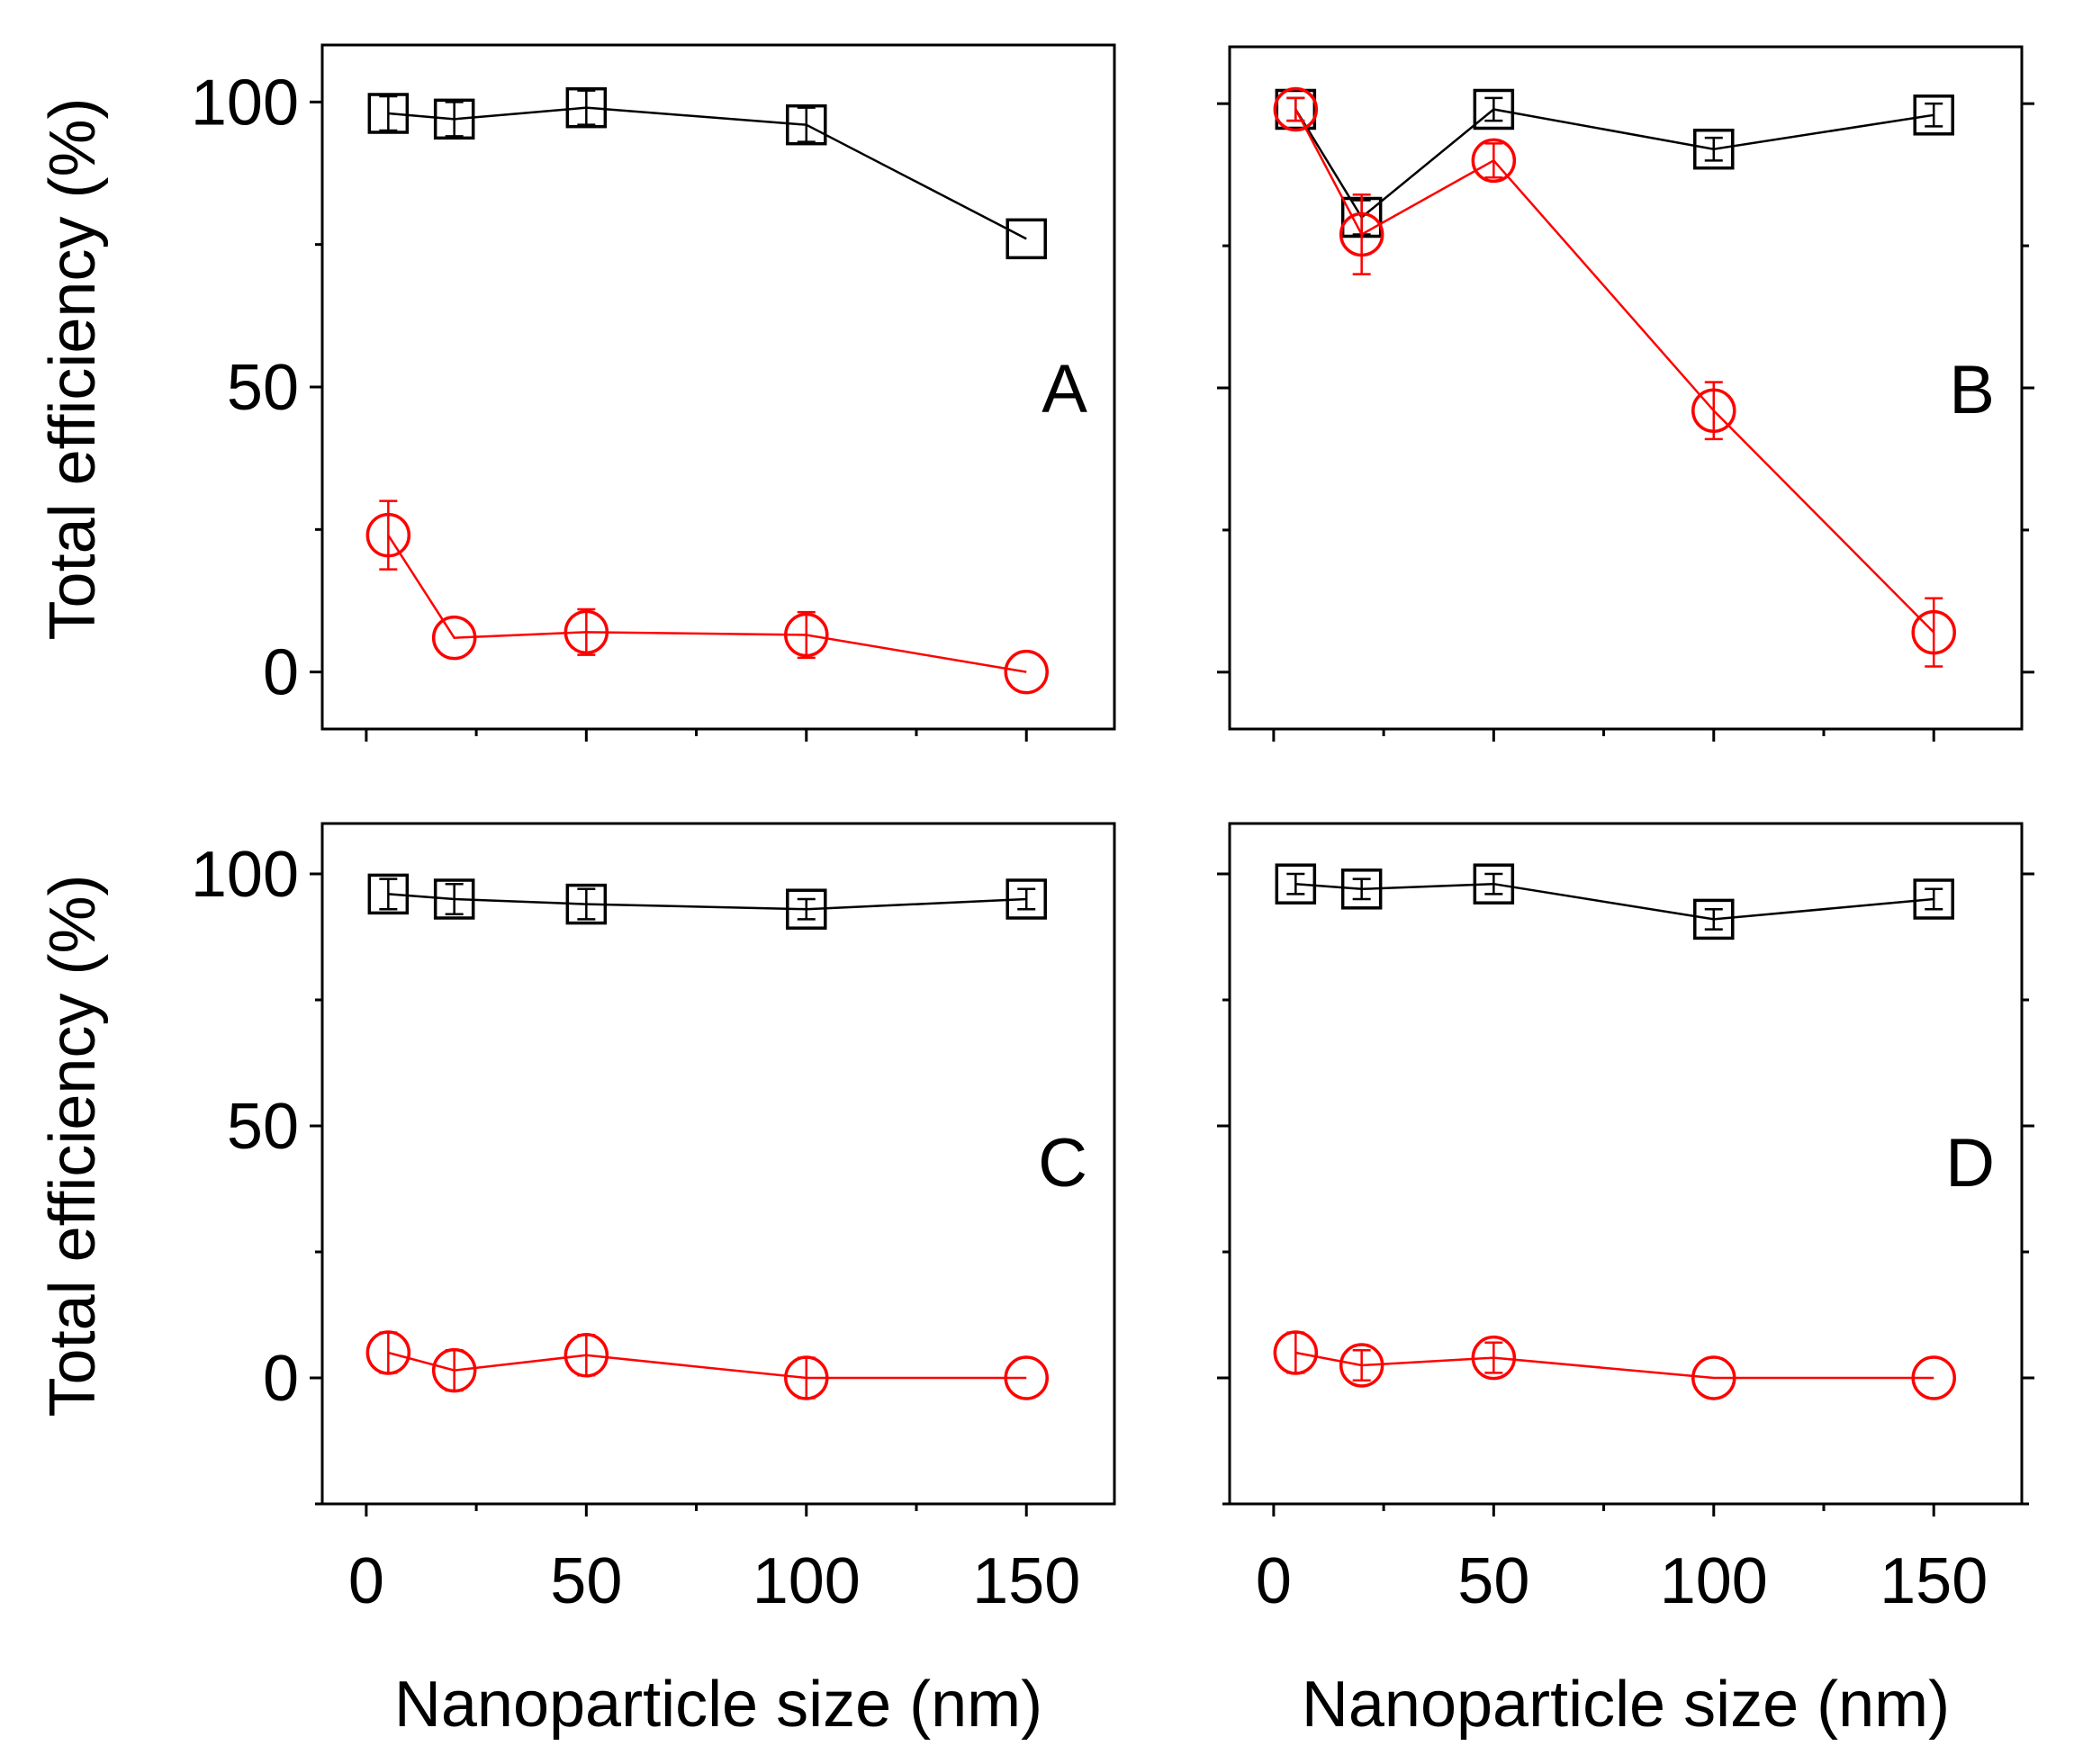  Describe the element at coordinates (1064, 389) in the screenshot. I see `panel-letter: A` at that location.